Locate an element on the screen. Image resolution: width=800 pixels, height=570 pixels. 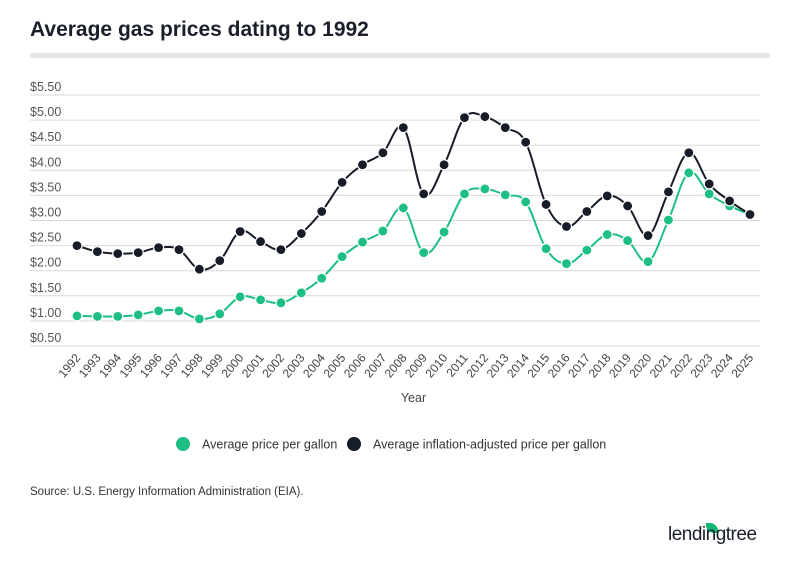
y-tick-label: $3.00 is located at coordinates (45, 213).